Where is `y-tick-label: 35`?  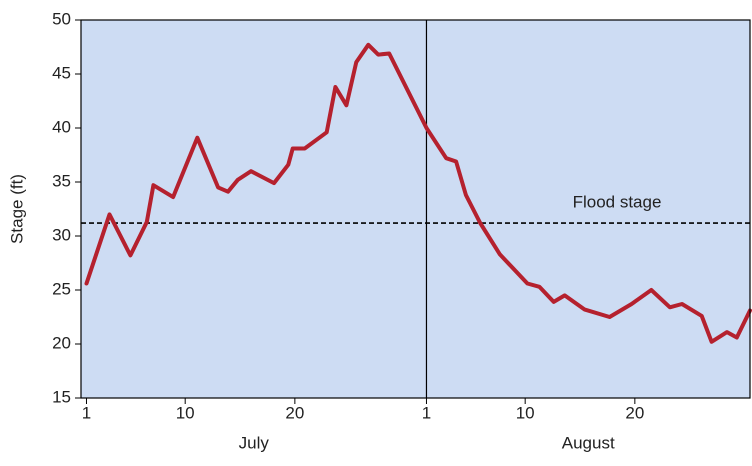 y-tick-label: 35 is located at coordinates (61, 180).